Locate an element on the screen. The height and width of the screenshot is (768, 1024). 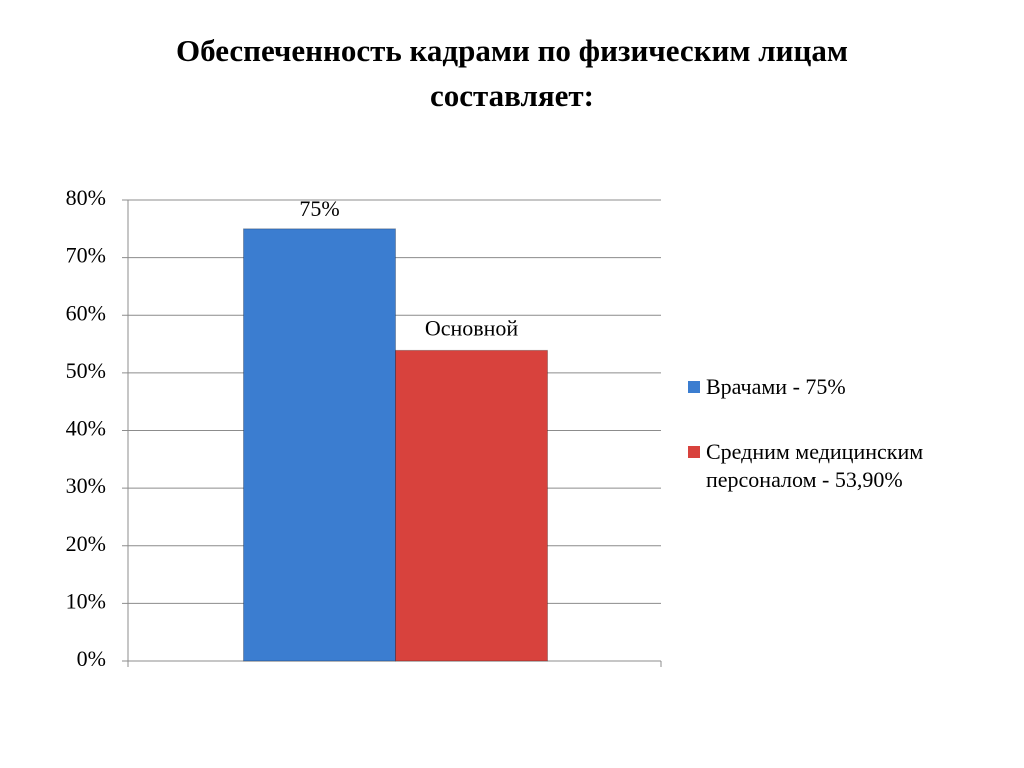
y-tick-label: 70% is located at coordinates (86, 255).